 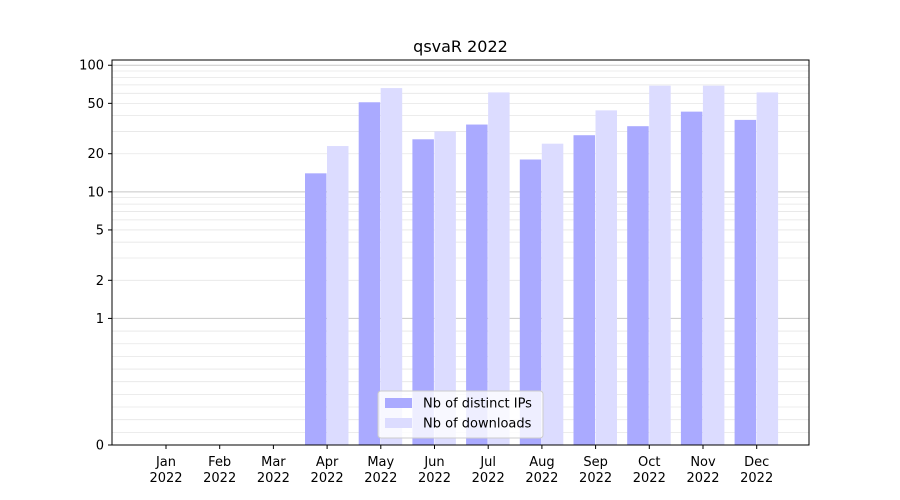 What do you see at coordinates (100, 446) in the screenshot?
I see `y-tick-label: 0` at bounding box center [100, 446].